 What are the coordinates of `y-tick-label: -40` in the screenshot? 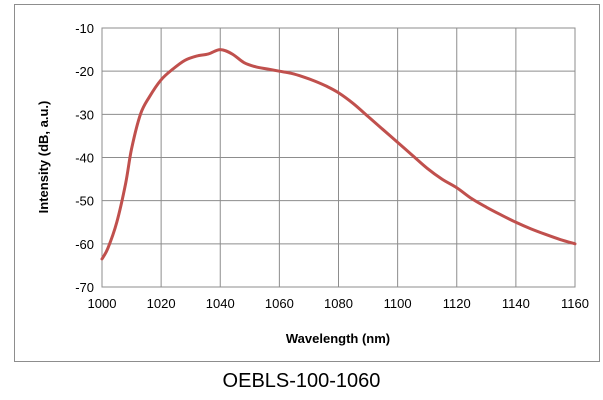 It's located at (84, 158).